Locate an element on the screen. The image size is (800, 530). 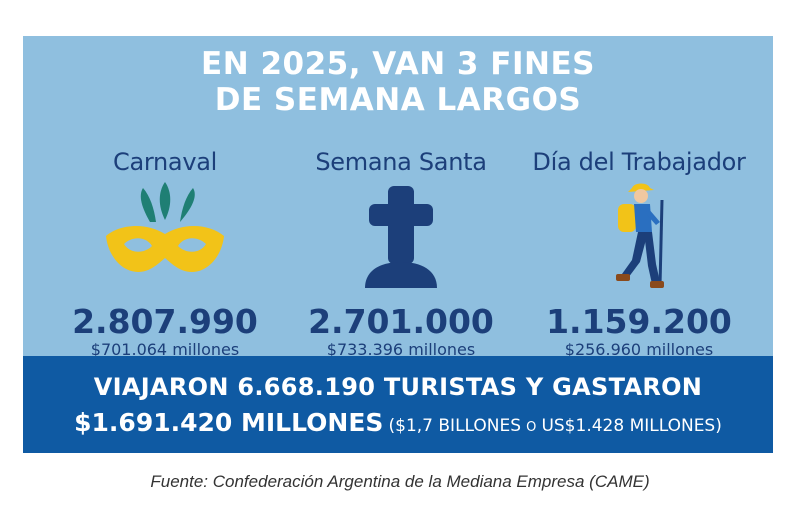
summary-billions: ($1,7 BILLONES is located at coordinates (455, 426).